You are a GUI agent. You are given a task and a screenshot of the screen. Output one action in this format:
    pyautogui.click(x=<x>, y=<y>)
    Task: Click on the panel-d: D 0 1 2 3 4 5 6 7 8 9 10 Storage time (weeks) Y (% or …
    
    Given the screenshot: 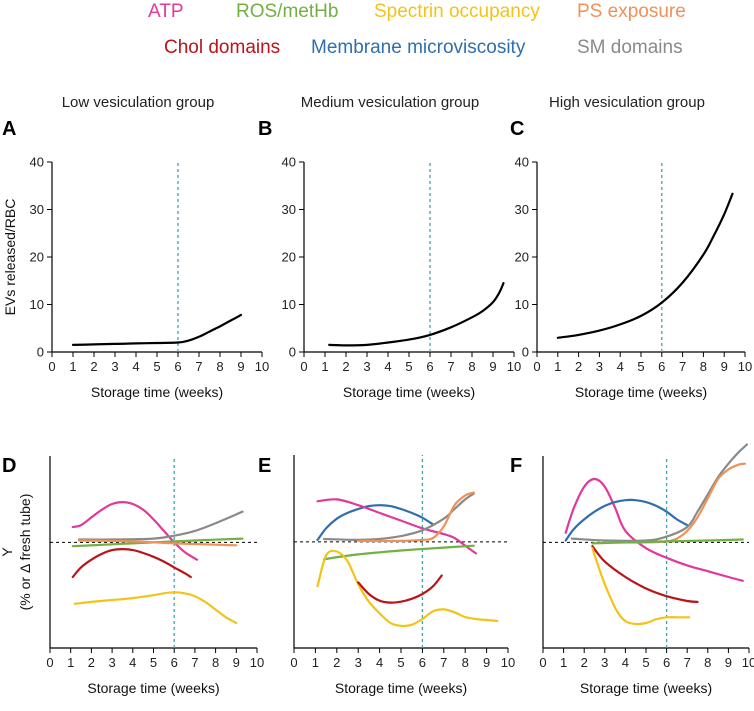 What is the action you would take?
    pyautogui.click(x=132, y=575)
    